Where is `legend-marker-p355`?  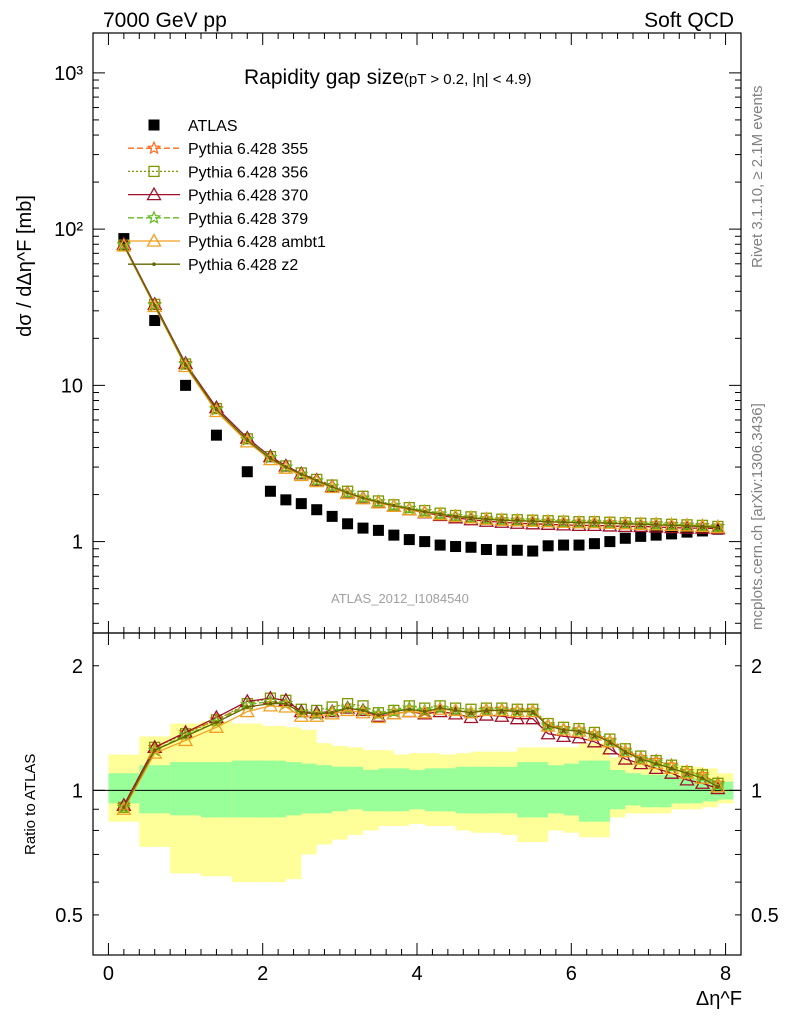
legend-marker-p355 is located at coordinates (154, 147).